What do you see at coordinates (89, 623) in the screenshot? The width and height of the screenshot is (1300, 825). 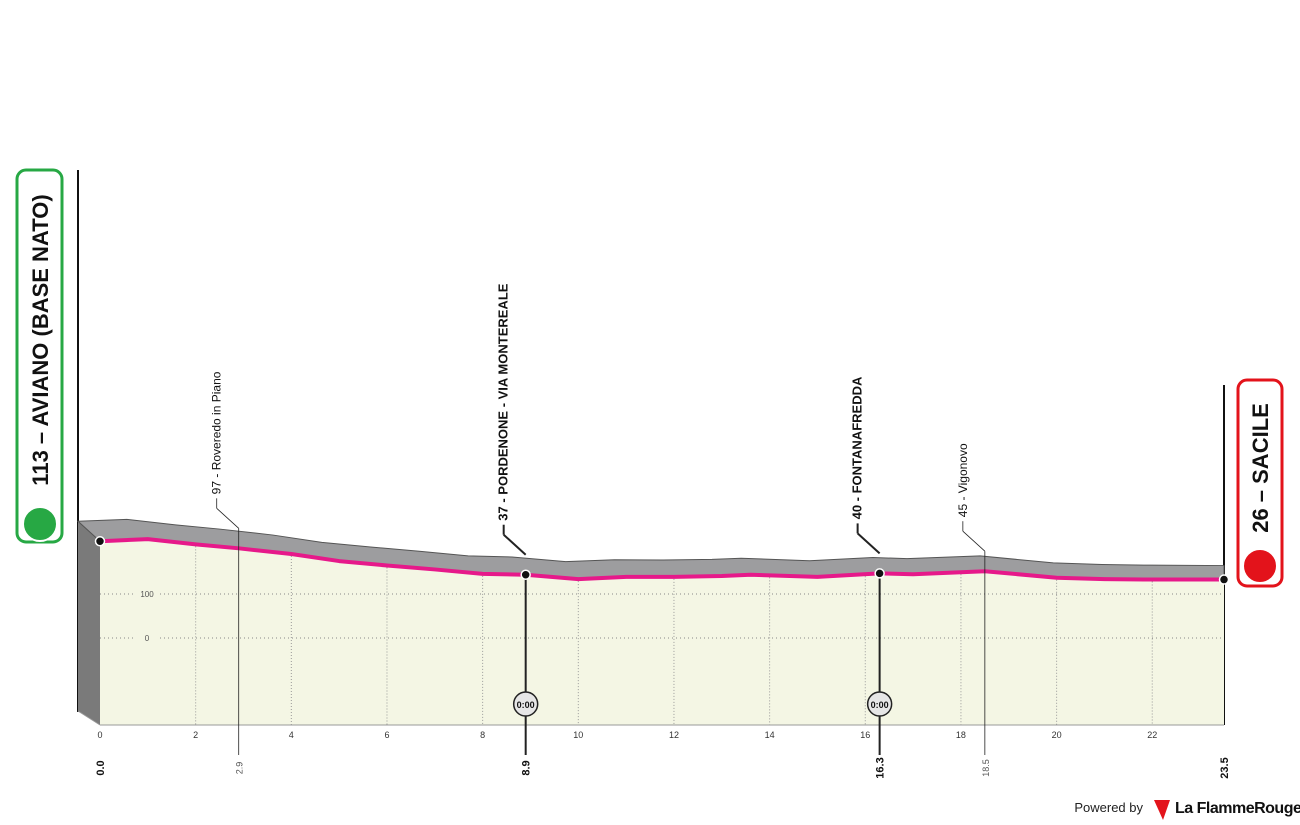 I see `profile-wall` at bounding box center [89, 623].